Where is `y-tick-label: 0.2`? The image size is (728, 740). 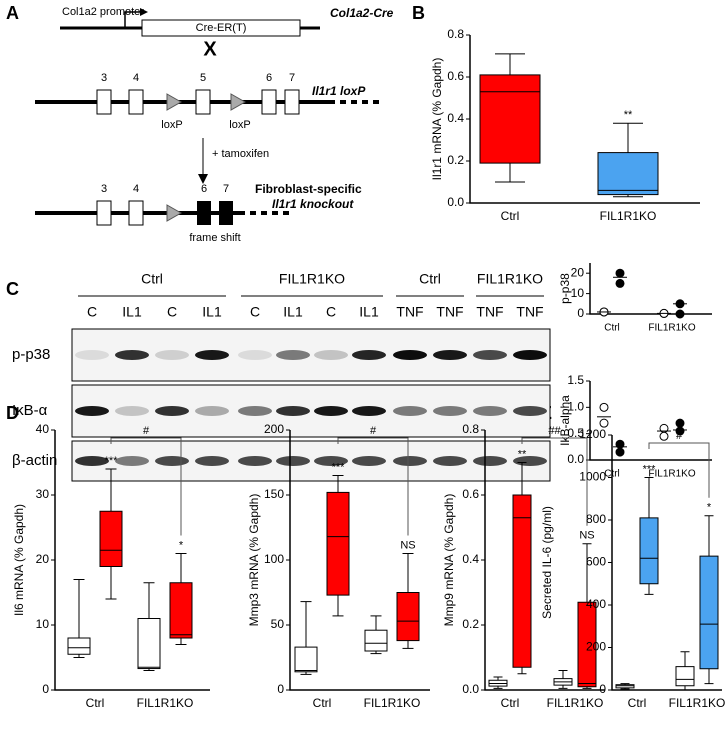 y-tick-label: 0.2 is located at coordinates (455, 160).